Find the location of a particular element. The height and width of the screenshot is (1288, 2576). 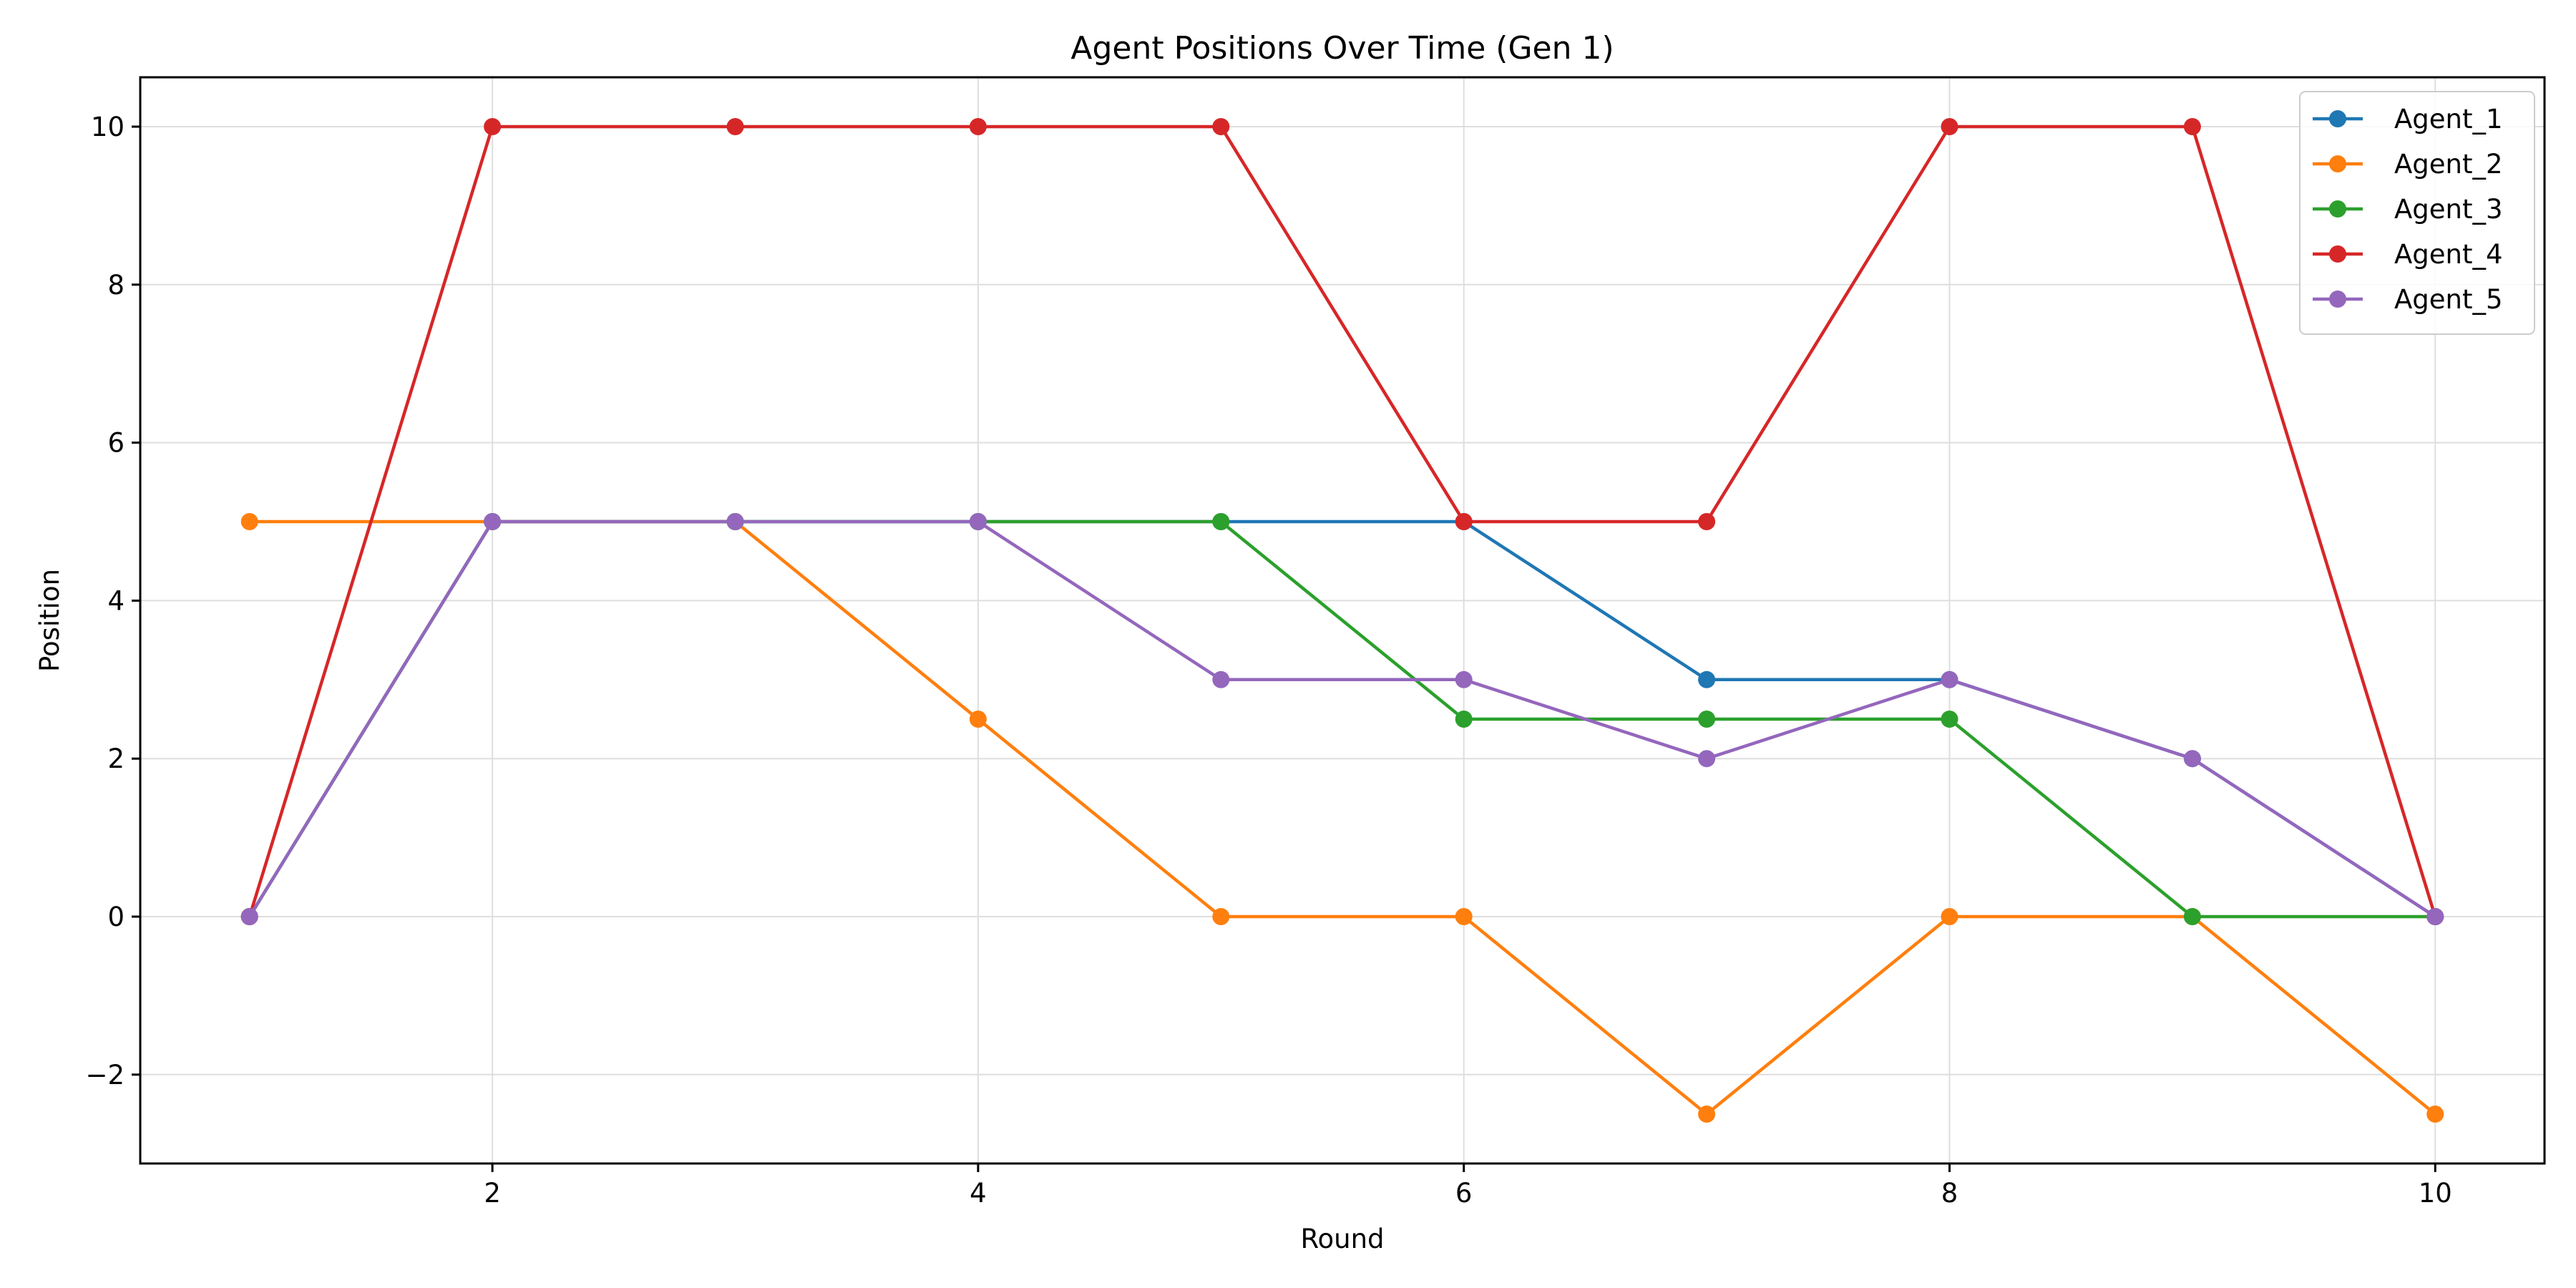

legend-item: Agent_2 is located at coordinates (2408, 164).